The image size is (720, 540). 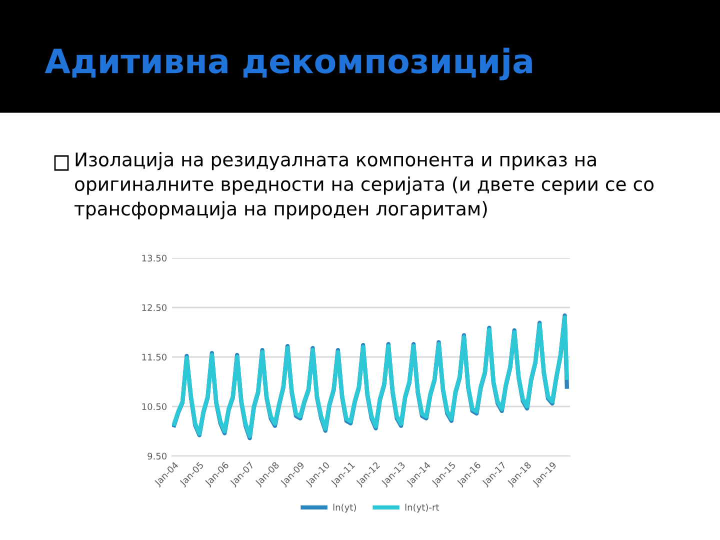 I want to click on y-tick-label: 9.50, so click(x=157, y=456).